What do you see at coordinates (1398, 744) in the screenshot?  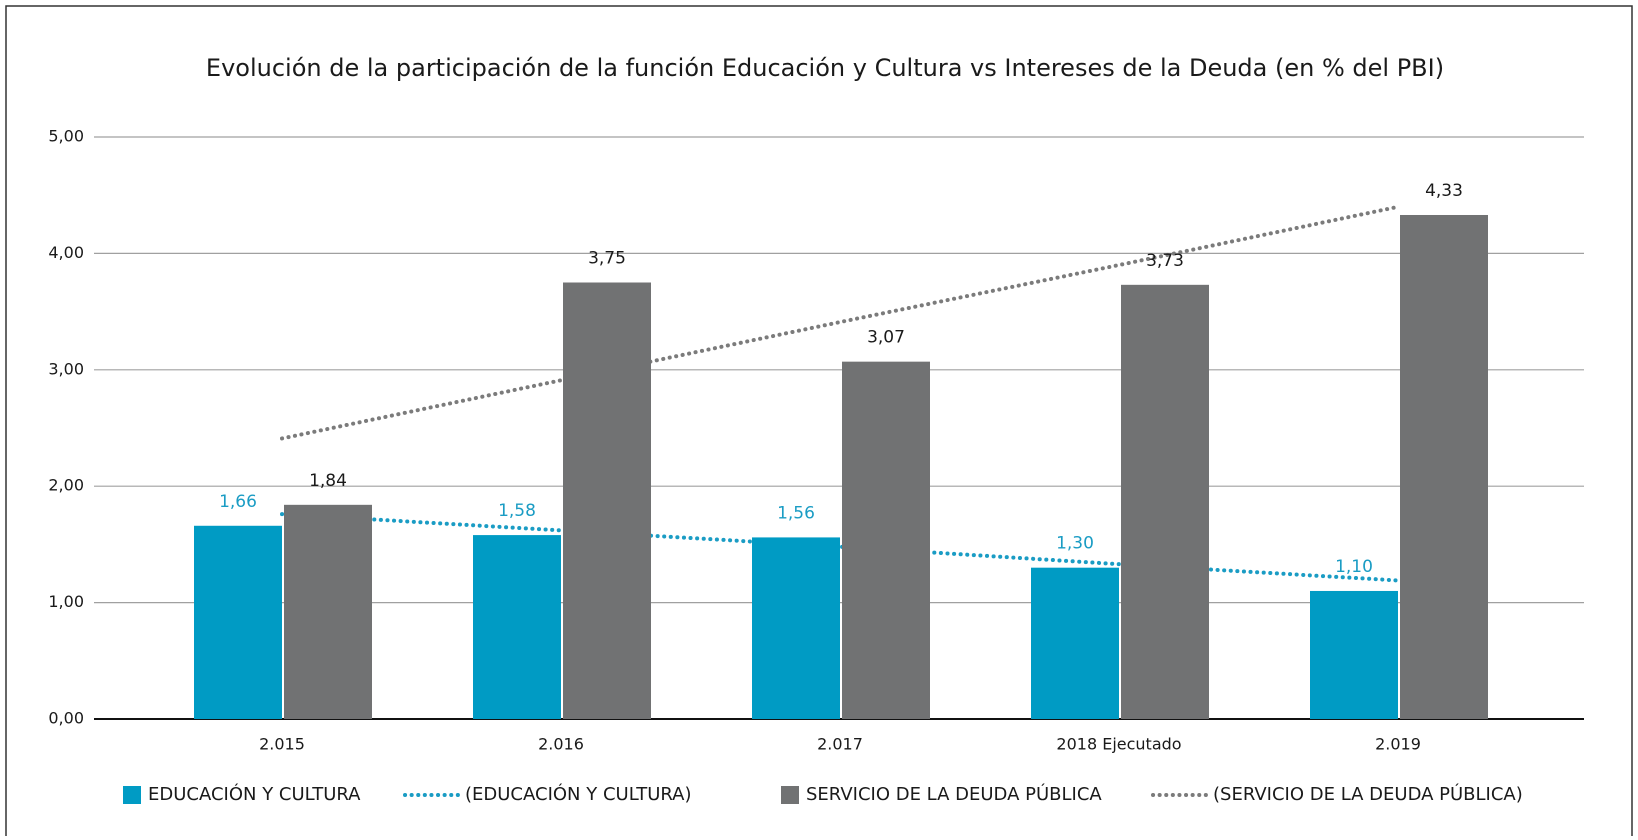 I see `x-tick-label: 2.019` at bounding box center [1398, 744].